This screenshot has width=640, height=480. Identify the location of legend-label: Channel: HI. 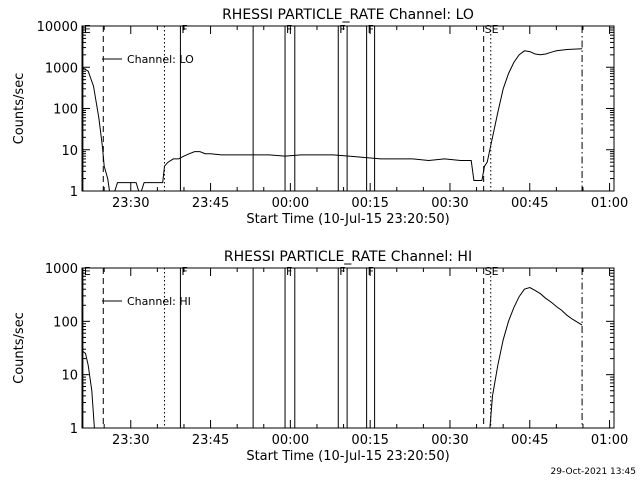
(159, 301).